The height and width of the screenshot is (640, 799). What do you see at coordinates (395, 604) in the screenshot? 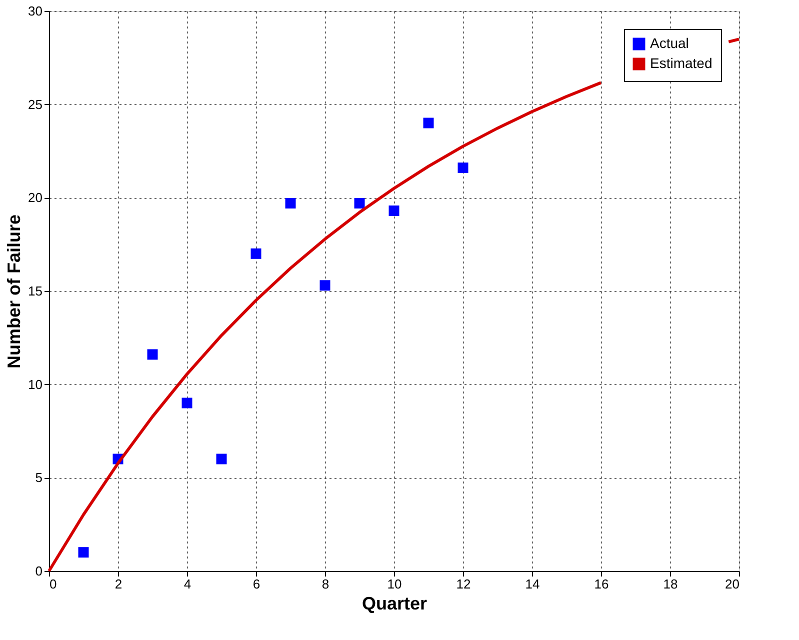
I see `x-axis-title: Quarter` at bounding box center [395, 604].